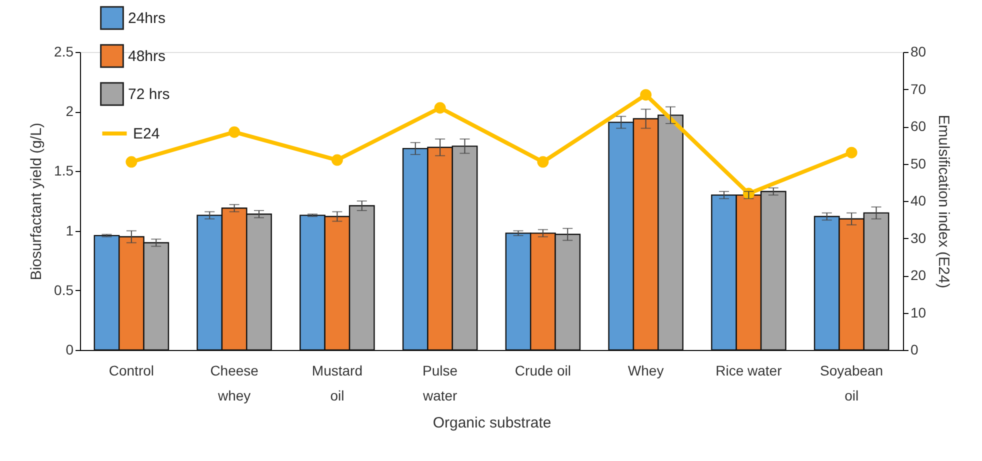  What do you see at coordinates (918, 52) in the screenshot?
I see `y2-tick-label: 80` at bounding box center [918, 52].